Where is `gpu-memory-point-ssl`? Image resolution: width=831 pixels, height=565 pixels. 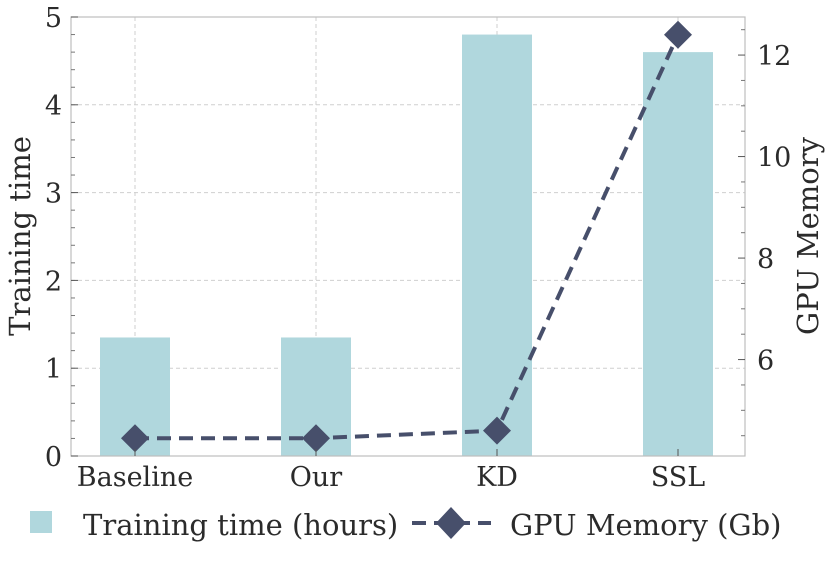 gpu-memory-point-ssl is located at coordinates (678, 34).